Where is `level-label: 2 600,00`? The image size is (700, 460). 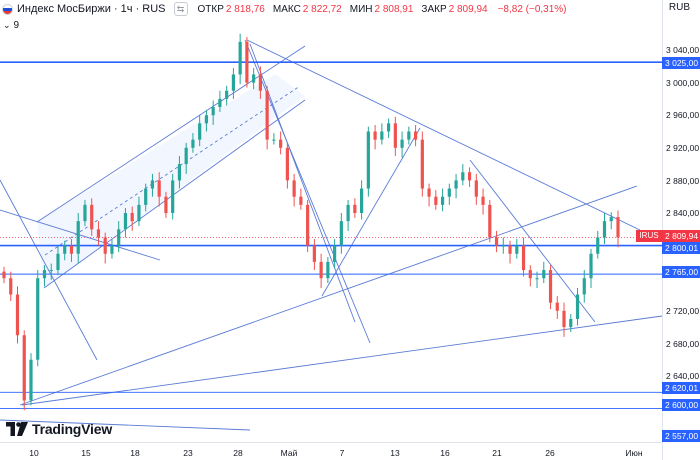
level-label: 2 600,00 is located at coordinates (681, 405).